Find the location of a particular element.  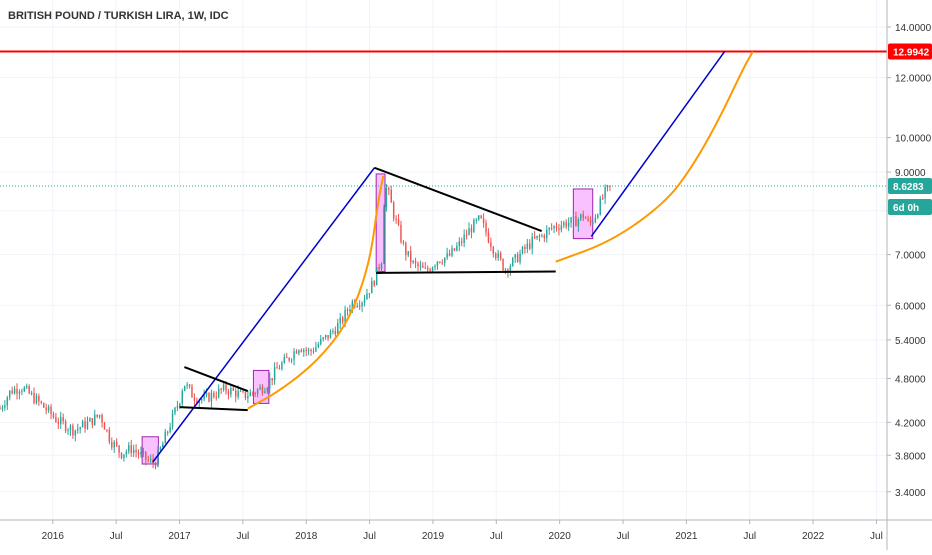

y-tick-label: 5.4000 is located at coordinates (910, 341).